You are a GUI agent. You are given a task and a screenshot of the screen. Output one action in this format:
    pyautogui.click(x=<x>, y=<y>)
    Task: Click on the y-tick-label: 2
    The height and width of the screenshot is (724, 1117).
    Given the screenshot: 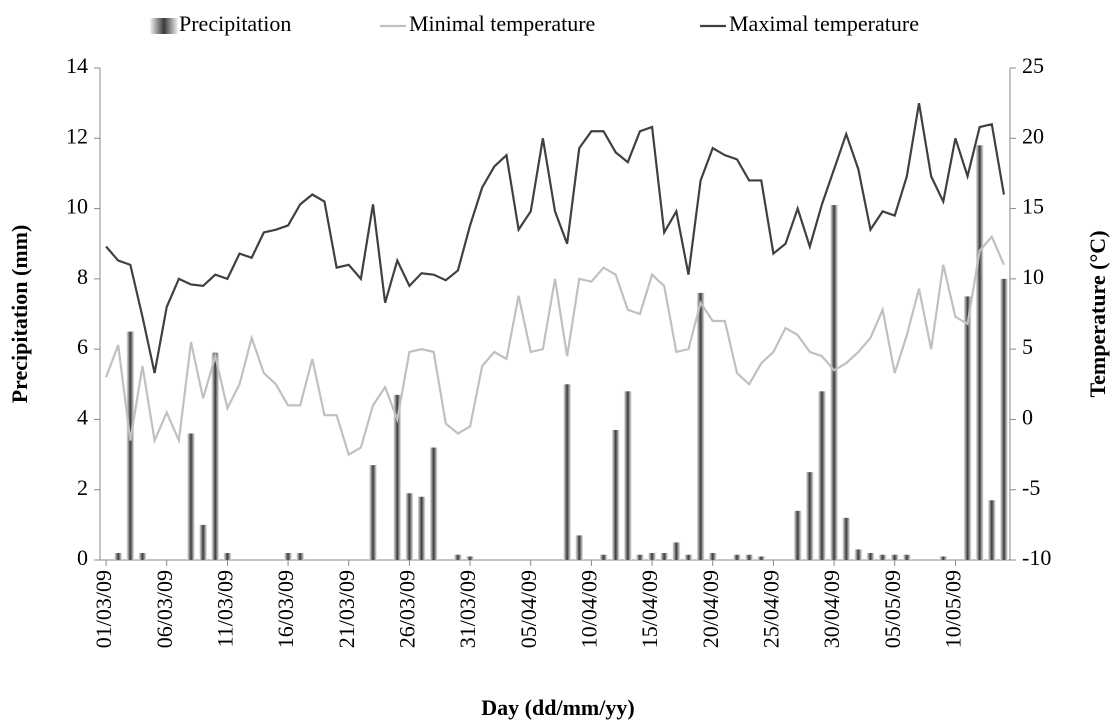 What is the action you would take?
    pyautogui.click(x=82, y=487)
    